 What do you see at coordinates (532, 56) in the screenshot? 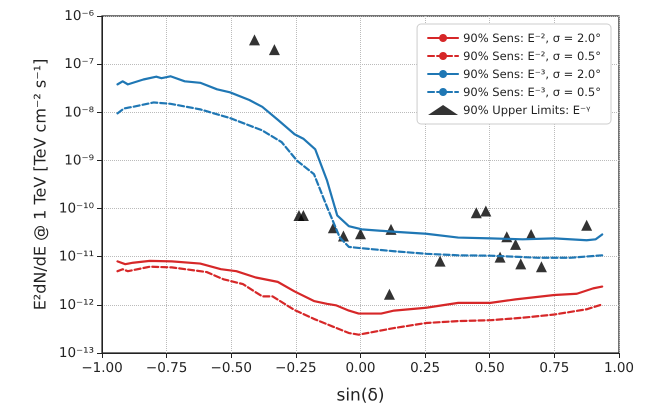
I see `legend-label: 90% Sens: E⁻², σ = 0.5°` at bounding box center [532, 56].